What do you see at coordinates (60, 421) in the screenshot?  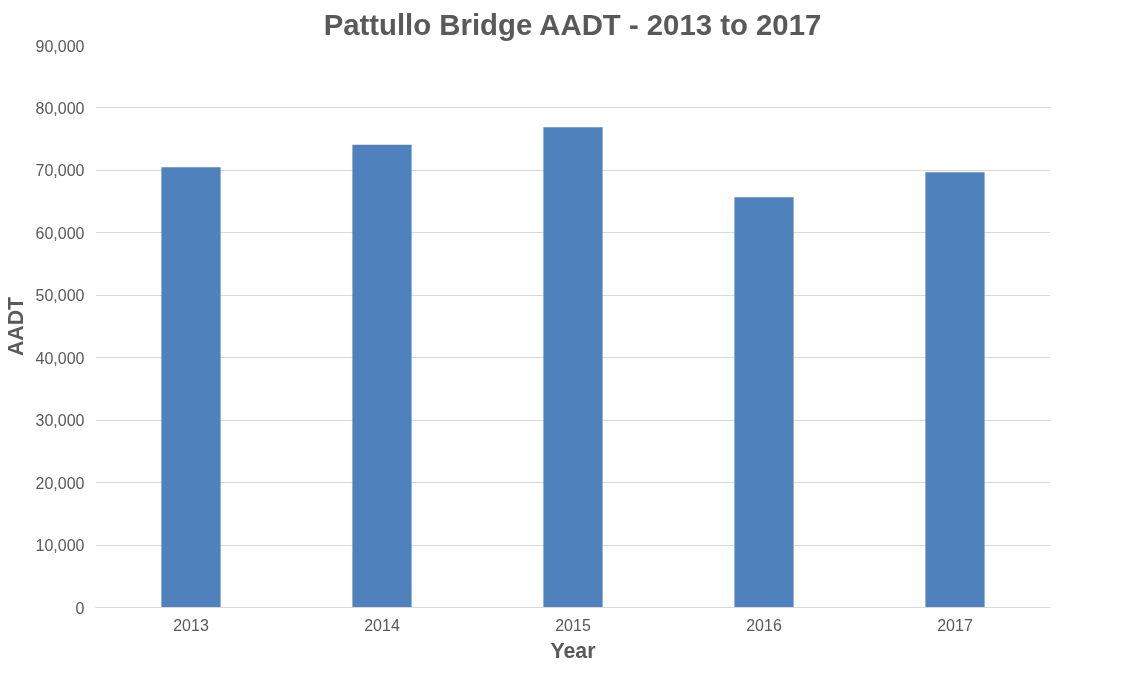 I see `y-tick-label: 30,000` at bounding box center [60, 421].